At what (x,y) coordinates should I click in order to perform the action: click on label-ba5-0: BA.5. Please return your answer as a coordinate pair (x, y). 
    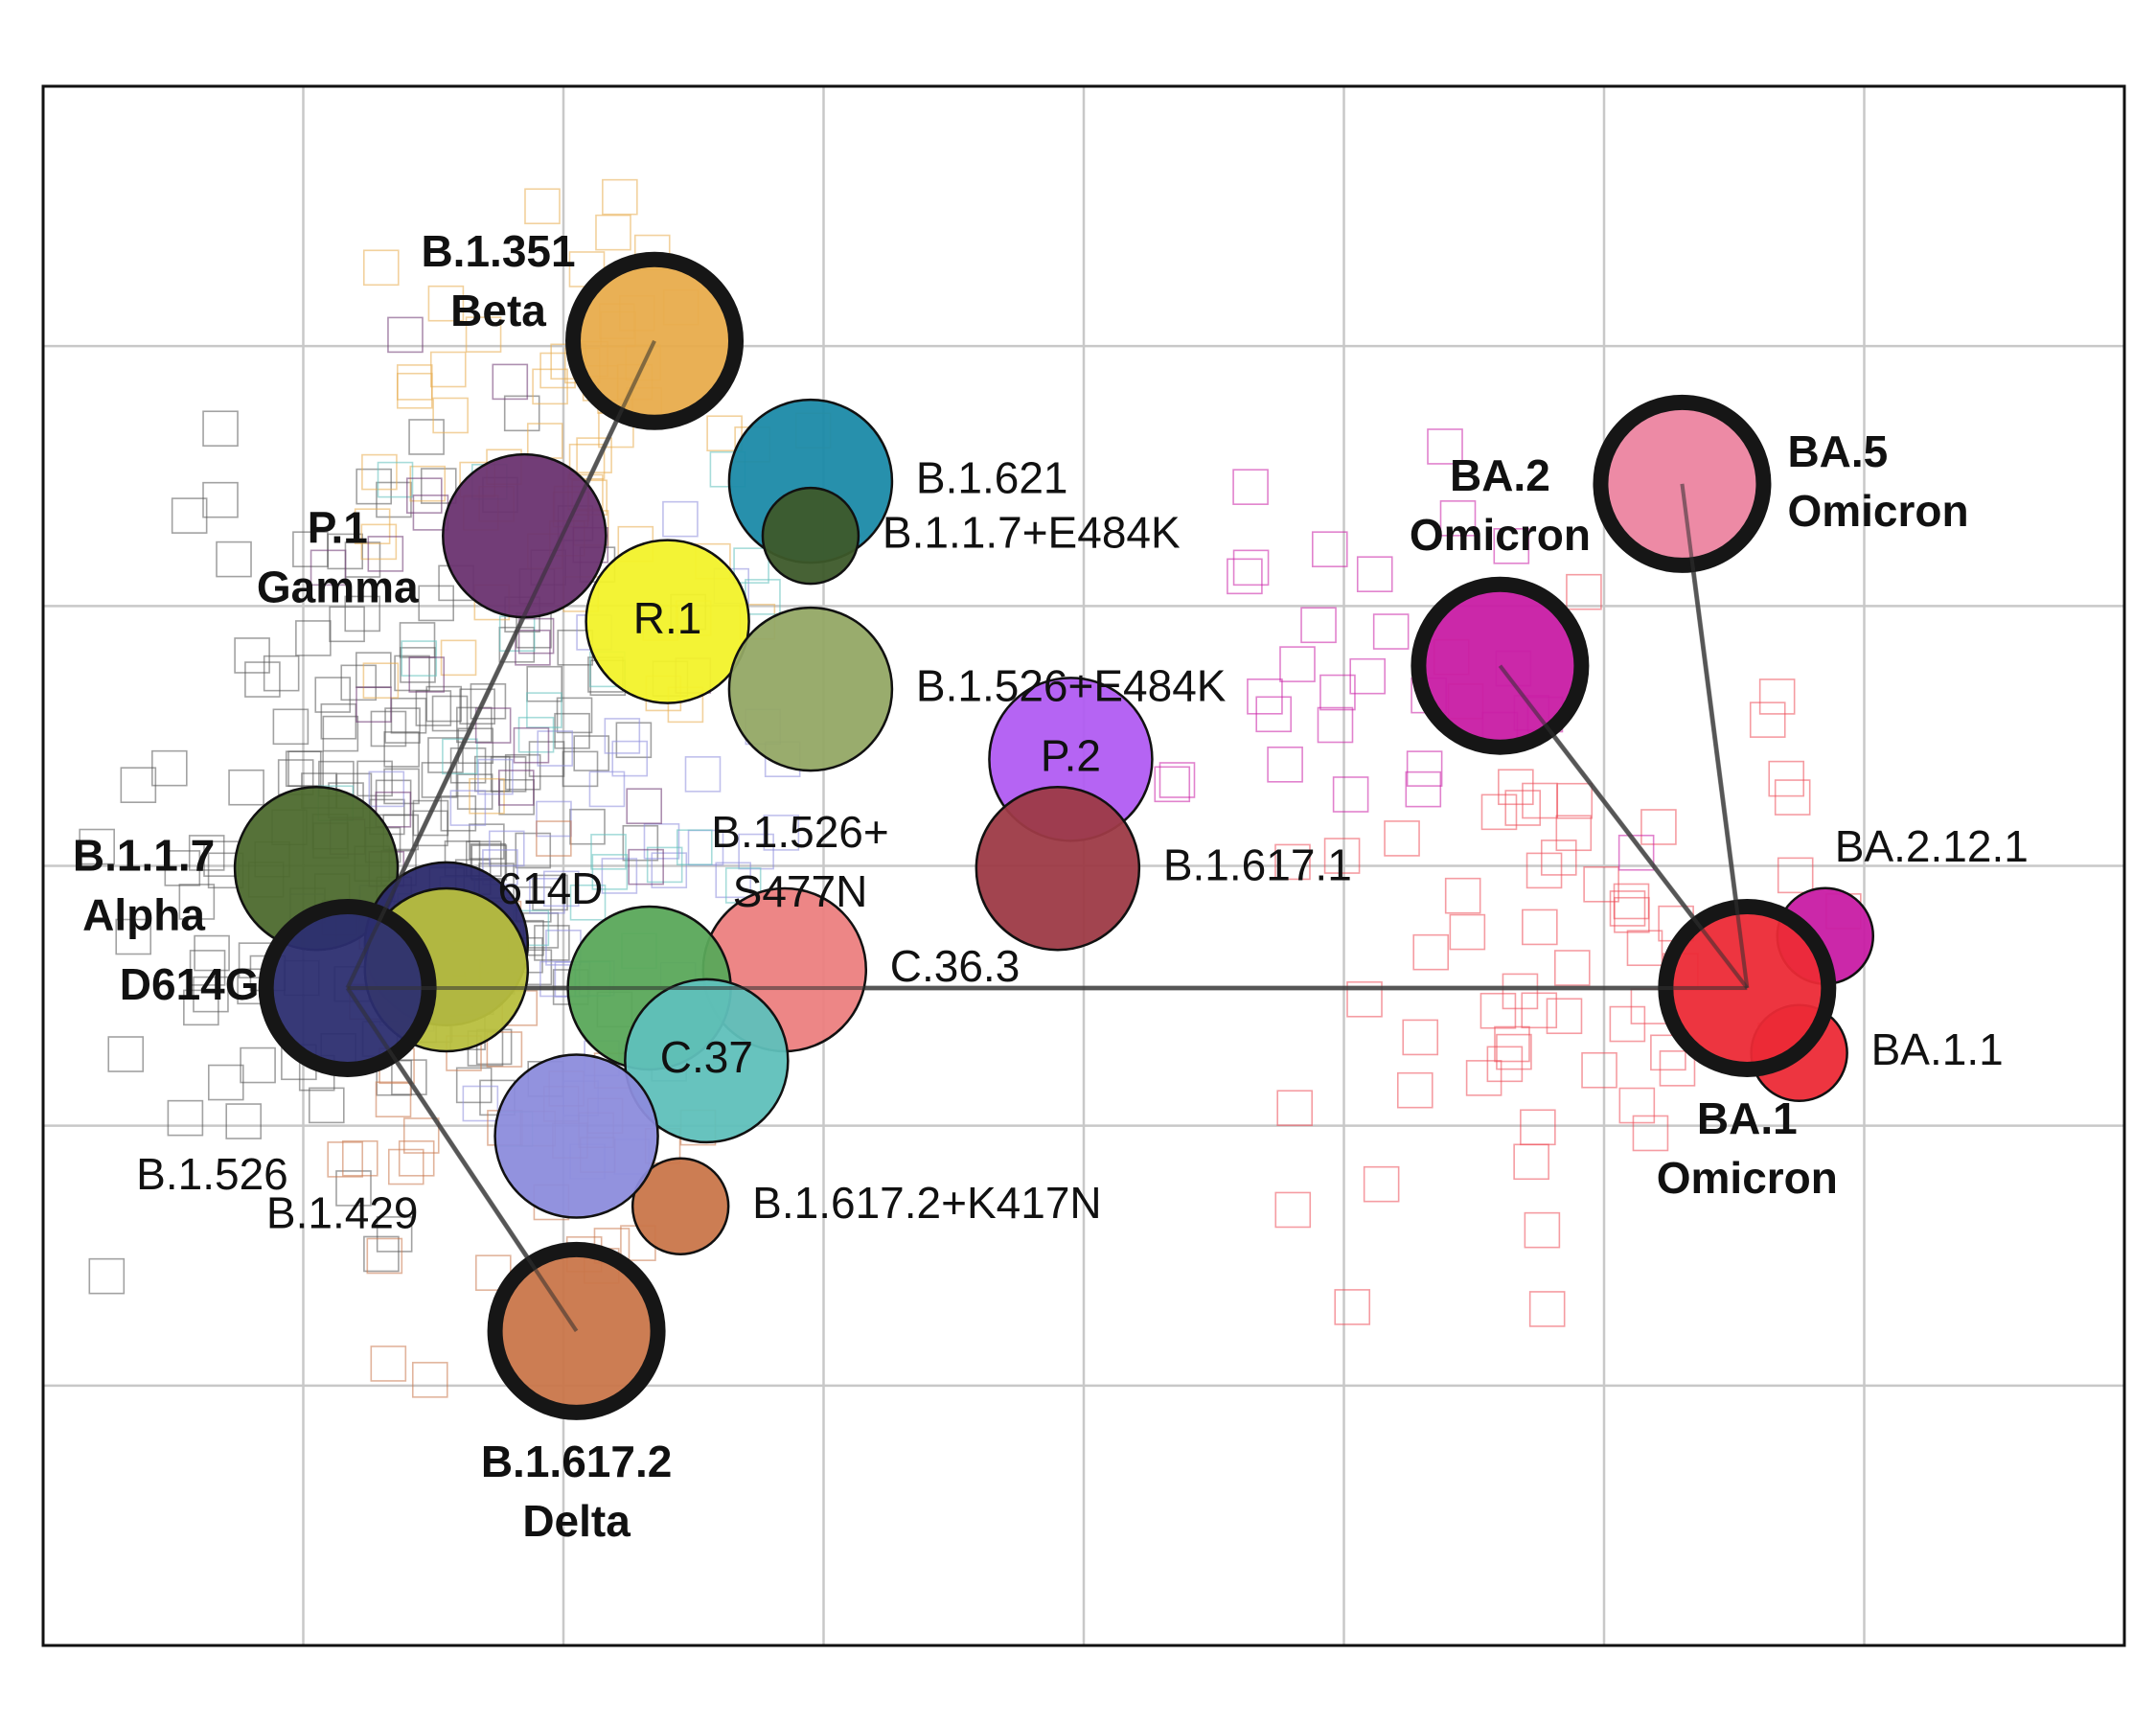
    Looking at the image, I should click on (1837, 451).